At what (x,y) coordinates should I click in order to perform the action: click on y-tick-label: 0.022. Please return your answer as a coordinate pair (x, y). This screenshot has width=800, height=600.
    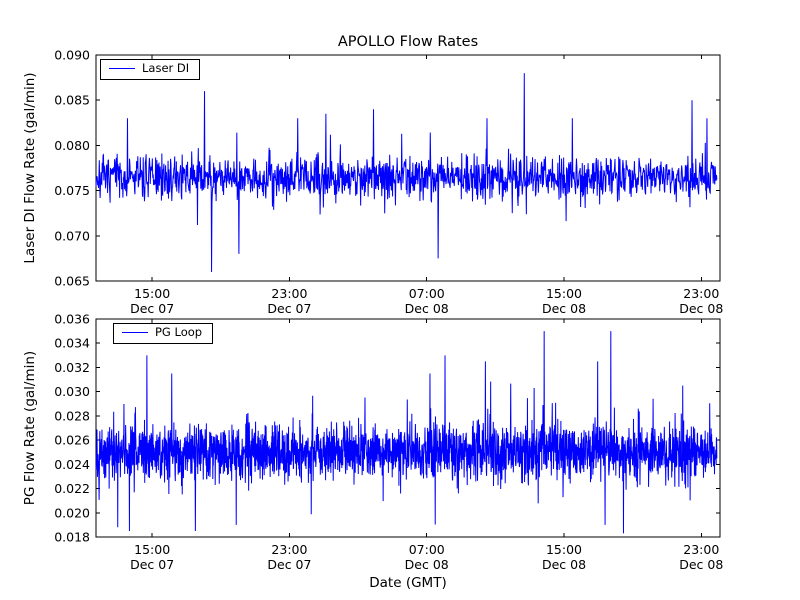
    Looking at the image, I should click on (72, 488).